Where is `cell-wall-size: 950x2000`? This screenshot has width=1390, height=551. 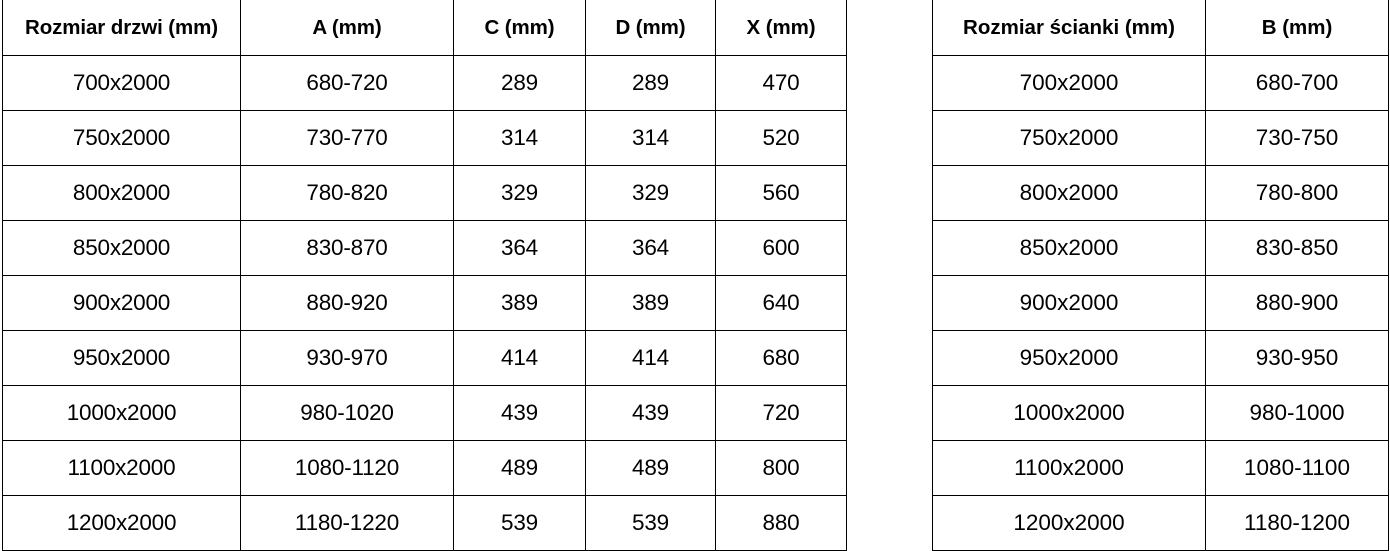
cell-wall-size: 950x2000 is located at coordinates (1069, 358).